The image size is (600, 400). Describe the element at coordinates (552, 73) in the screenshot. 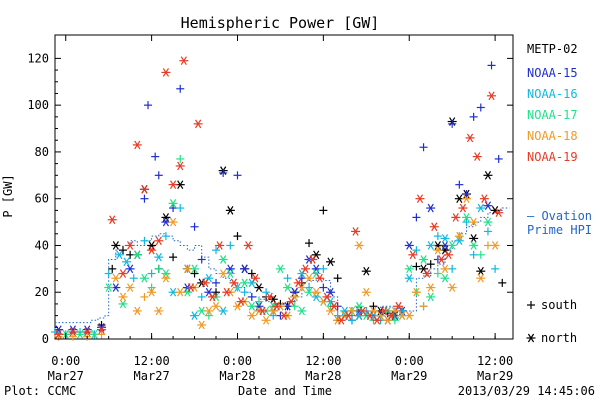

I see `legend-entry: NOAA-15` at that location.